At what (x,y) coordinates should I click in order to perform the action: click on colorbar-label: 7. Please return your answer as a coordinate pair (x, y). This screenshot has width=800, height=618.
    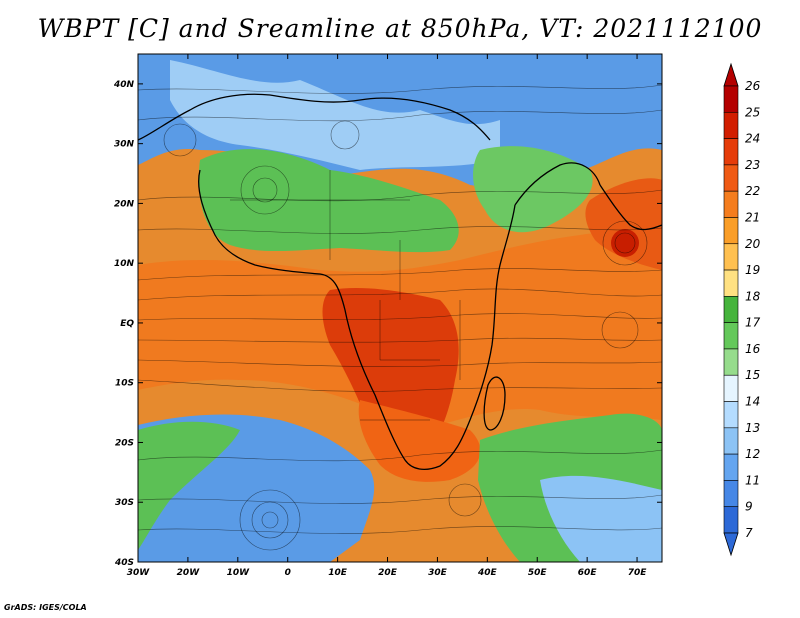
    Looking at the image, I should click on (749, 533).